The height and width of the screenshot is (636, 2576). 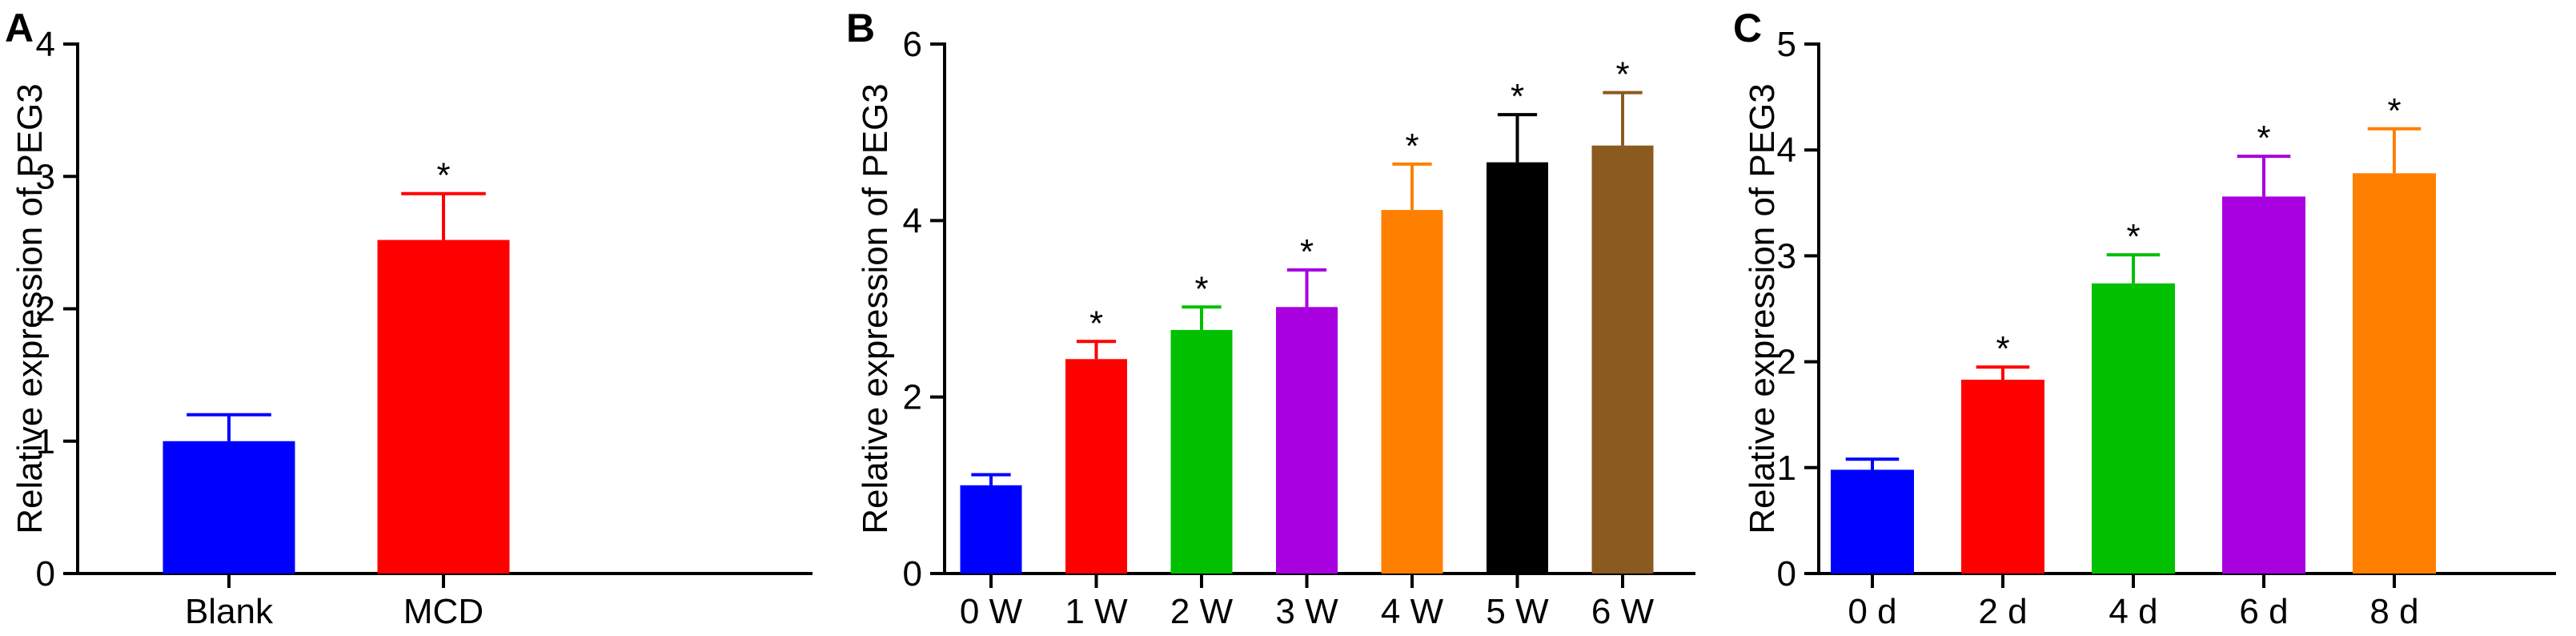 What do you see at coordinates (1413, 611) in the screenshot?
I see `x-tick-label: 4 W` at bounding box center [1413, 611].